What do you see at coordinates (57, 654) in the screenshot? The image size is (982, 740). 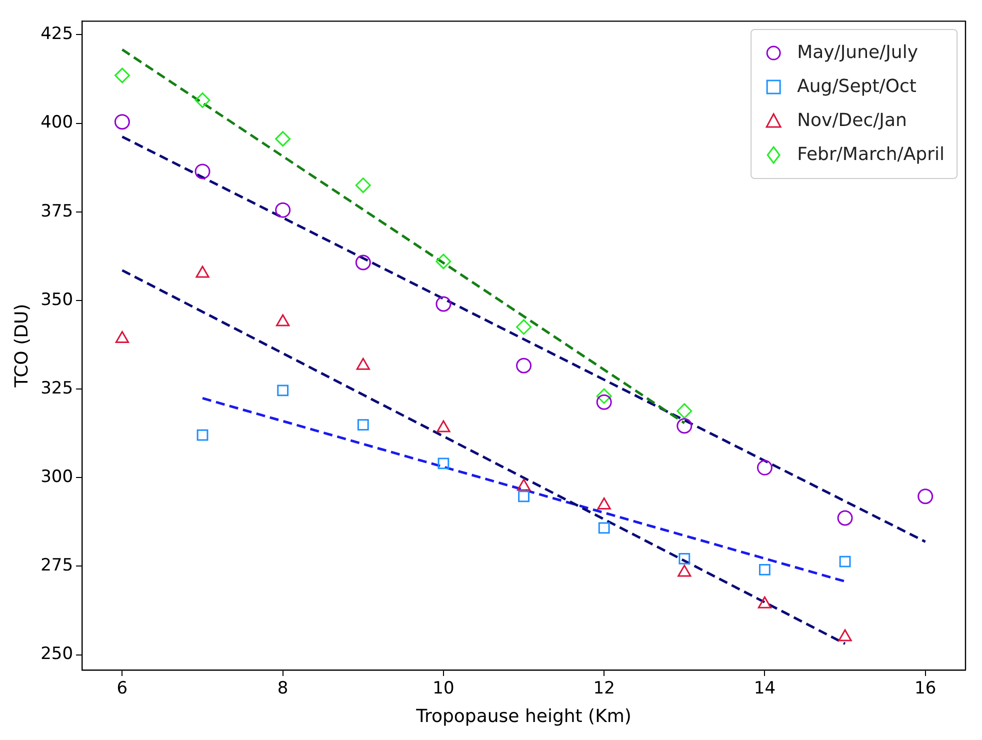 I see `y-tick-label: 250` at bounding box center [57, 654].